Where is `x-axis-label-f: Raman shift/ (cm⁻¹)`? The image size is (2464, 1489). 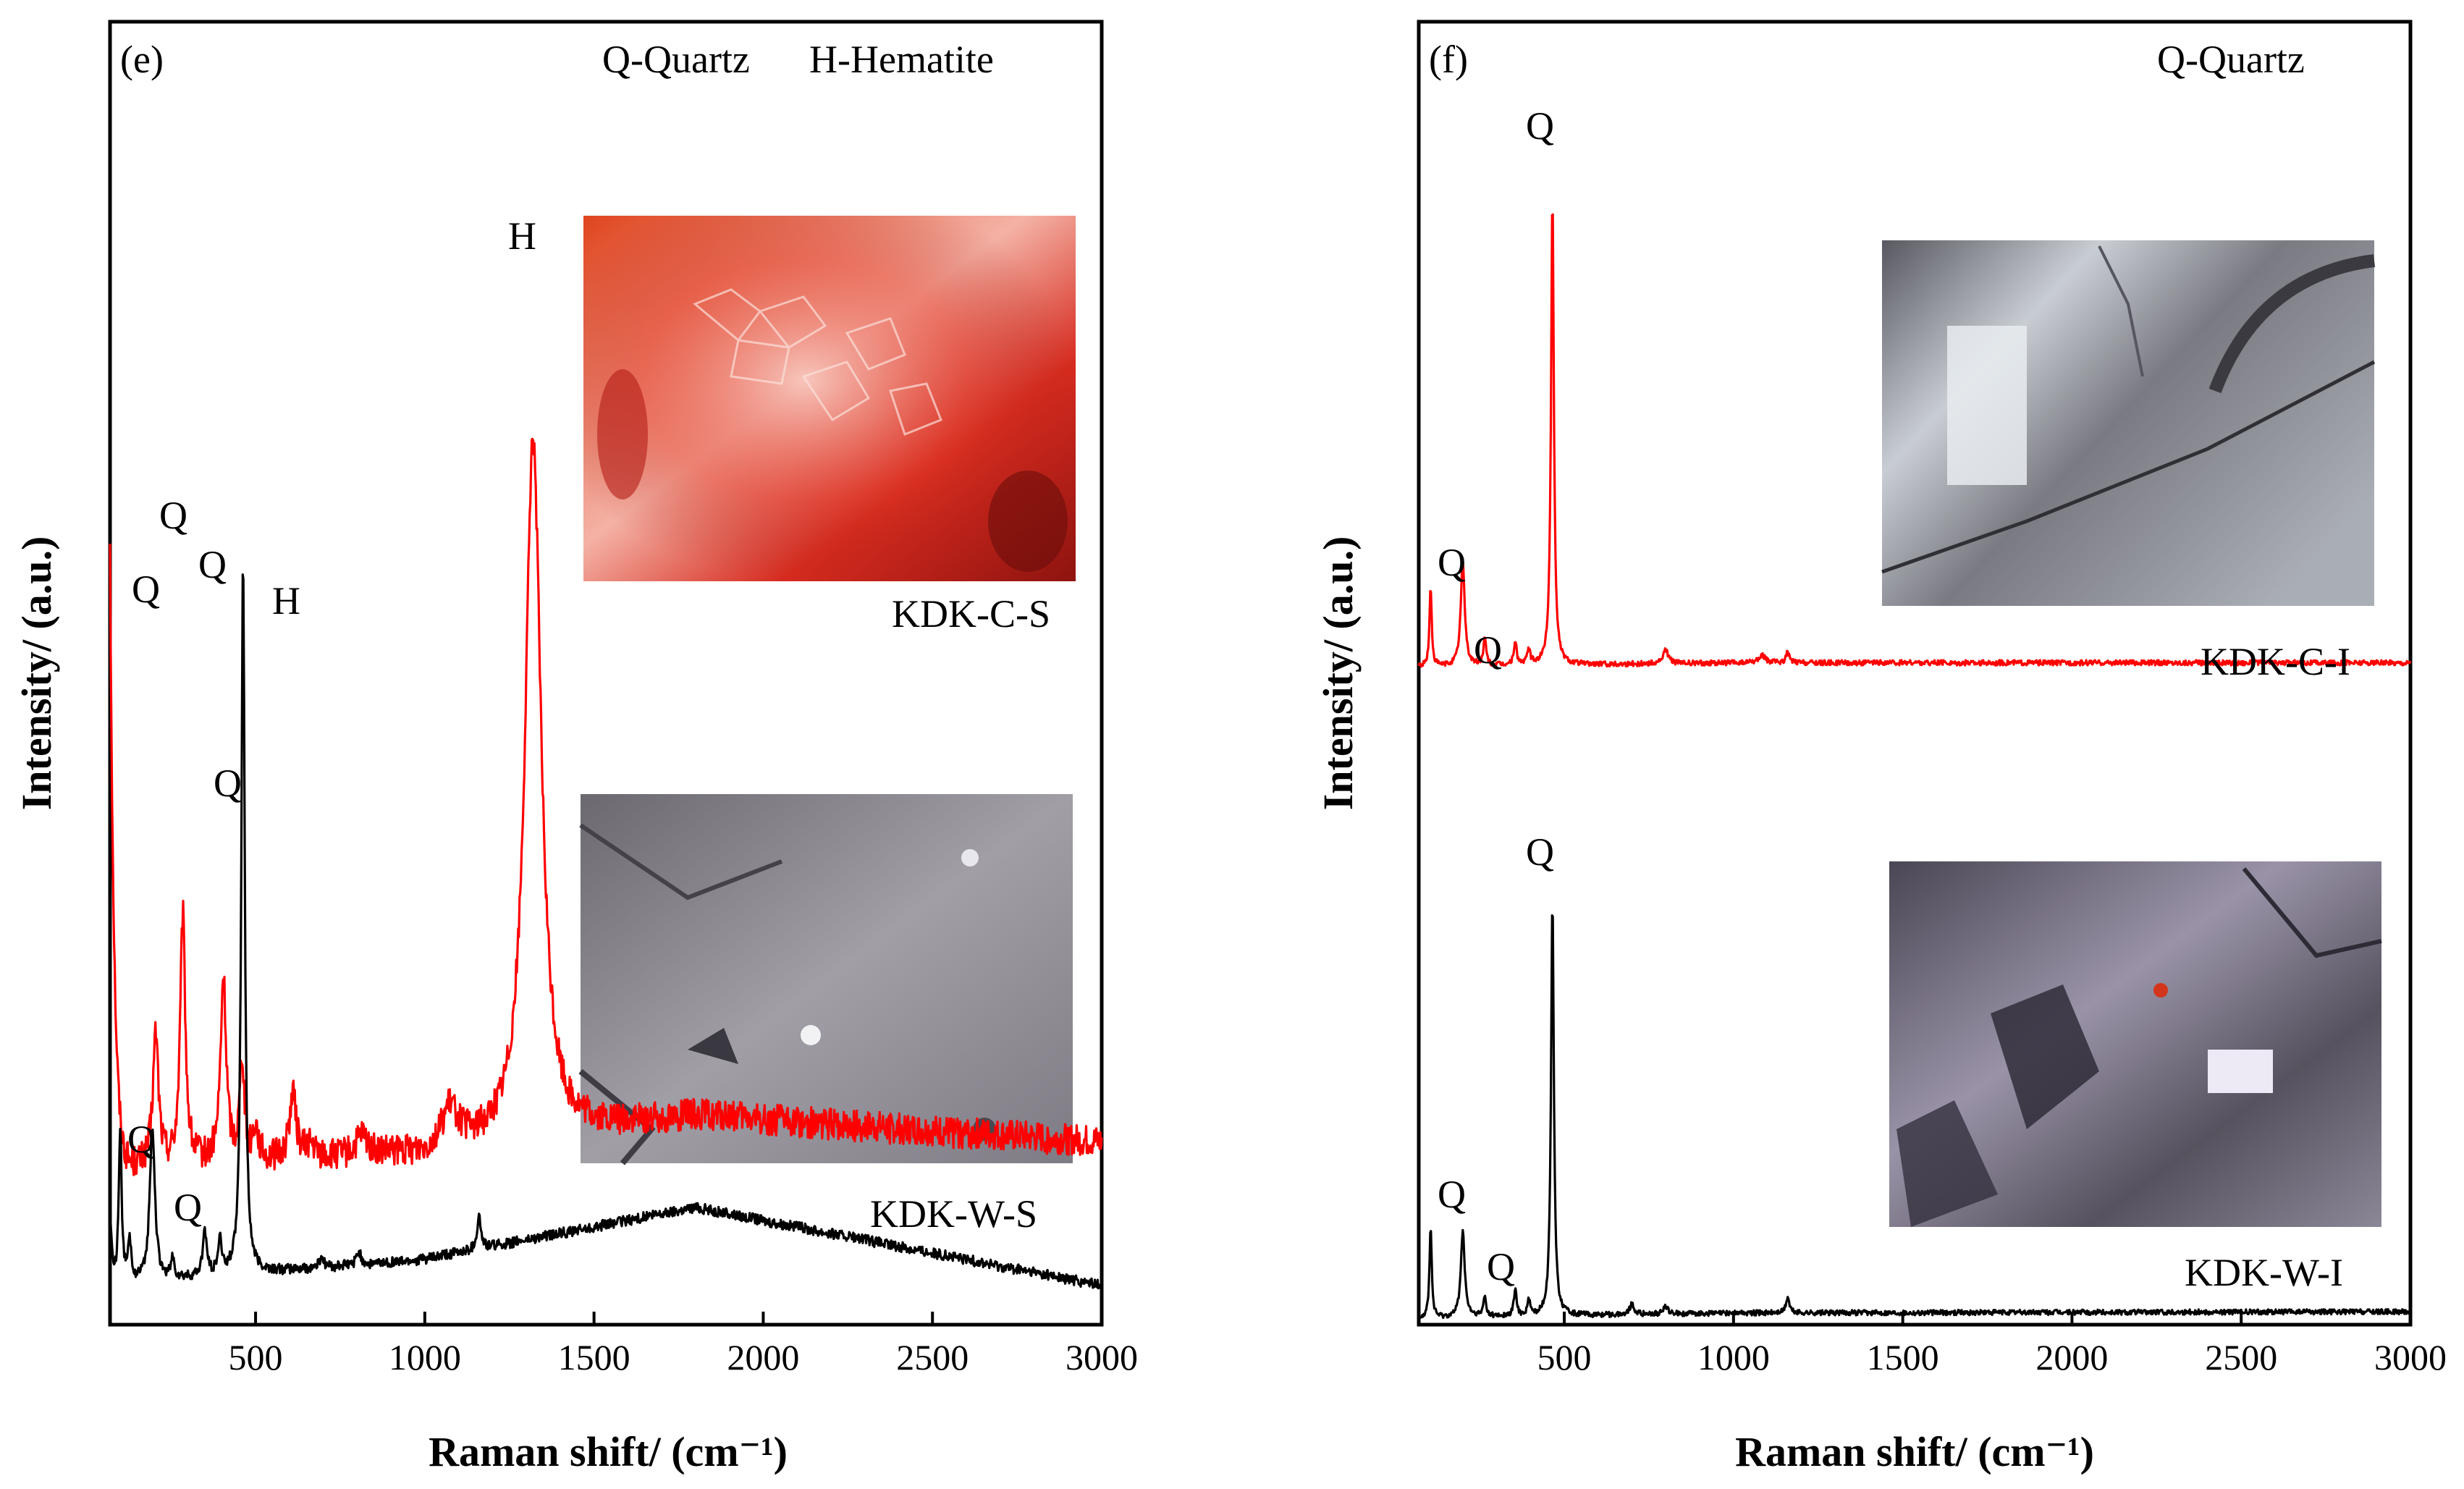 x-axis-label-f: Raman shift/ (cm⁻¹) is located at coordinates (1915, 1451).